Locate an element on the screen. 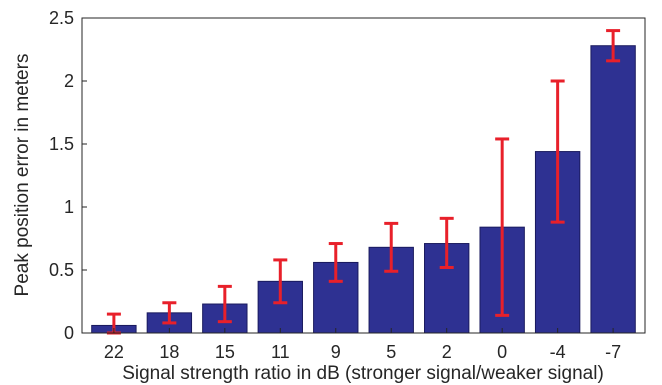  x-tick-label-4: 9 is located at coordinates (336, 352).